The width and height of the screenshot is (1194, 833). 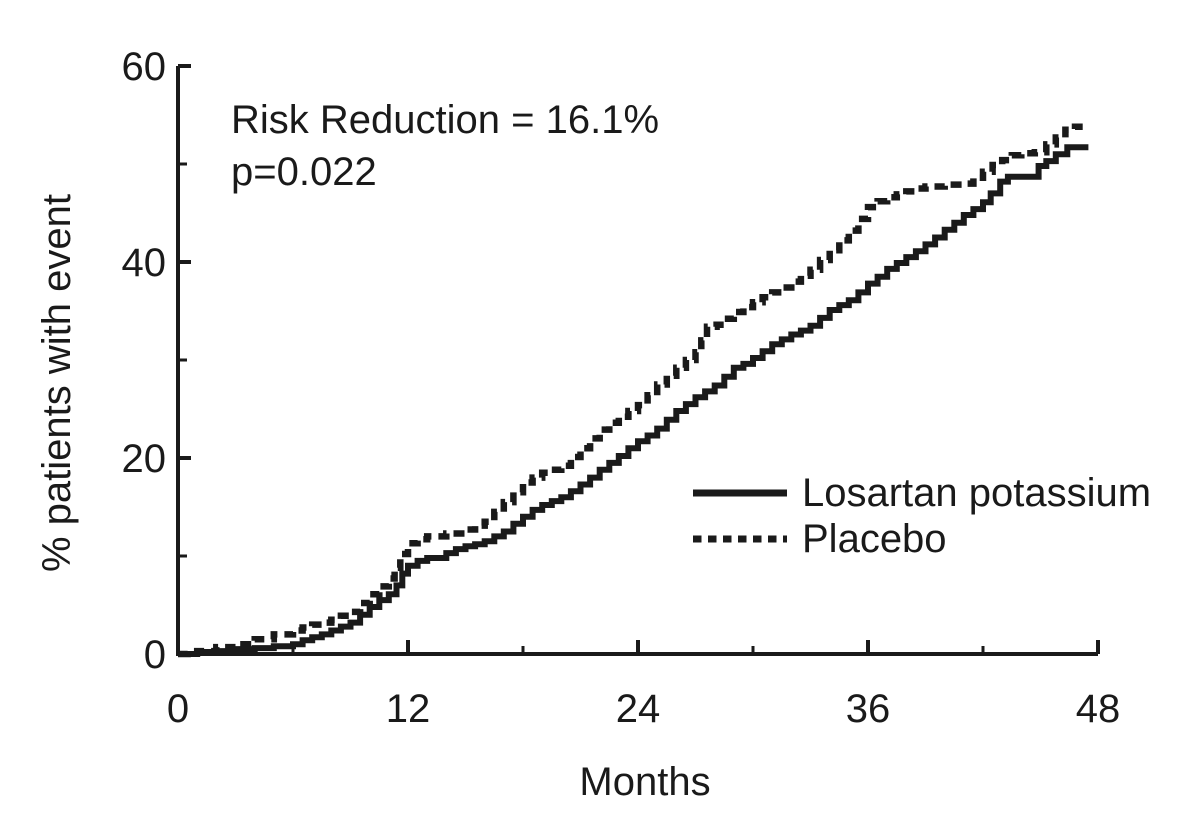 I want to click on annotation-risk-reduction: Risk Reduction = 16.1%, so click(x=445, y=120).